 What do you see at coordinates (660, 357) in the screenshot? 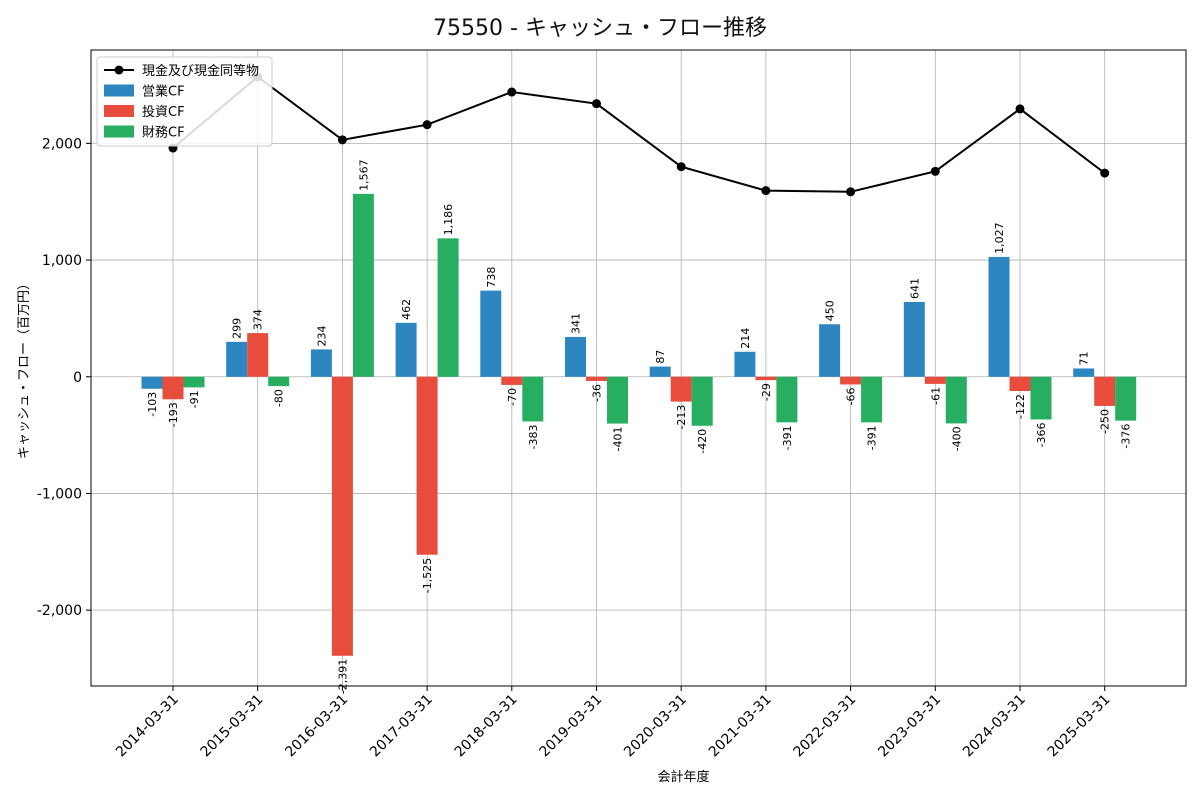
I see `bar-value-label: 87` at bounding box center [660, 357].